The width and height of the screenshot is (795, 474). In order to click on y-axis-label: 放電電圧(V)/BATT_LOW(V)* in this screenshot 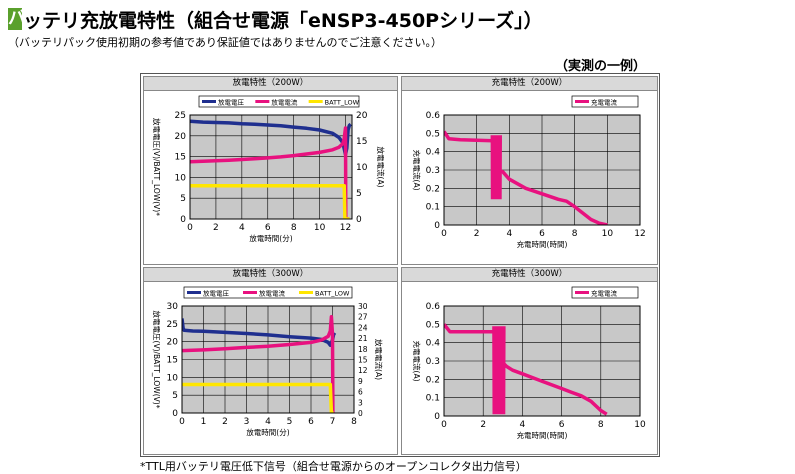, I will do `click(157, 360)`.